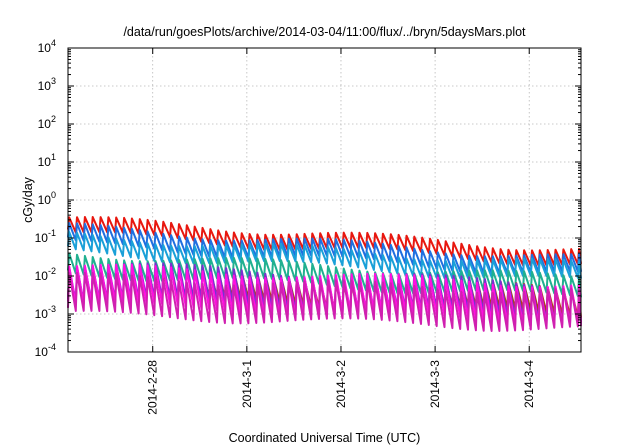  I want to click on y-tick-label: 10⁻⁴, so click(45, 350).